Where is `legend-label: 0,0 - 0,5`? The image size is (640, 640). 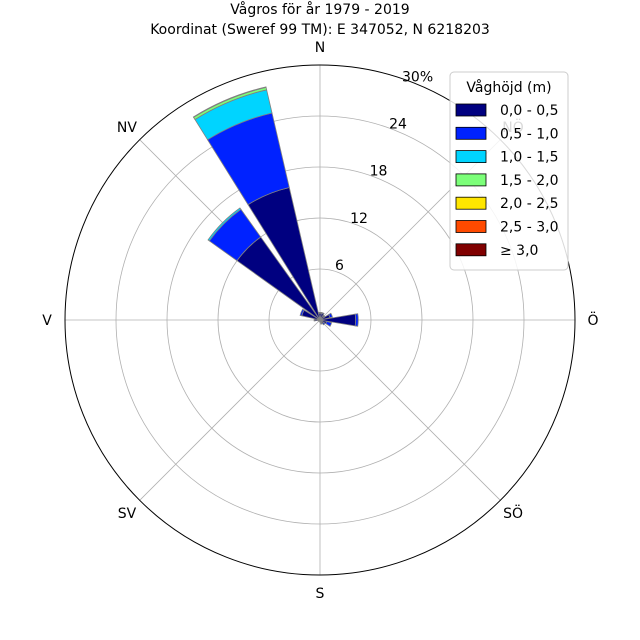
legend-label: 0,0 - 0,5 is located at coordinates (529, 111).